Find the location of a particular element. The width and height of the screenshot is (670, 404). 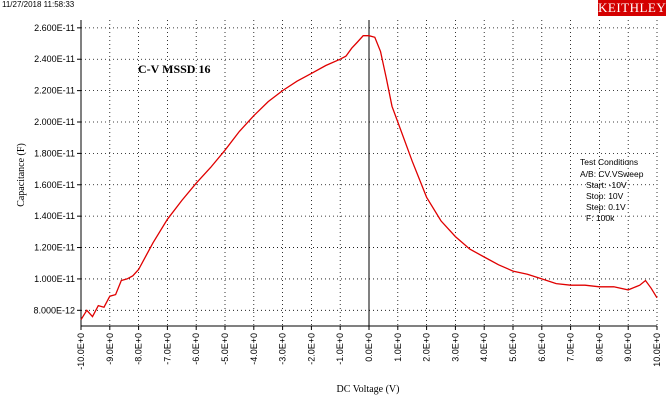

x-tick-label: 4.0E+0 is located at coordinates (484, 347).